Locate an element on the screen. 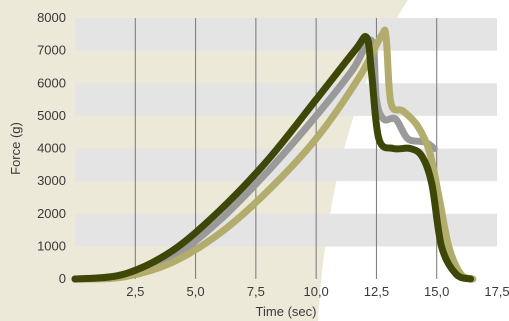 This screenshot has width=509, height=321. y-tick-label: 4000 is located at coordinates (51, 148).